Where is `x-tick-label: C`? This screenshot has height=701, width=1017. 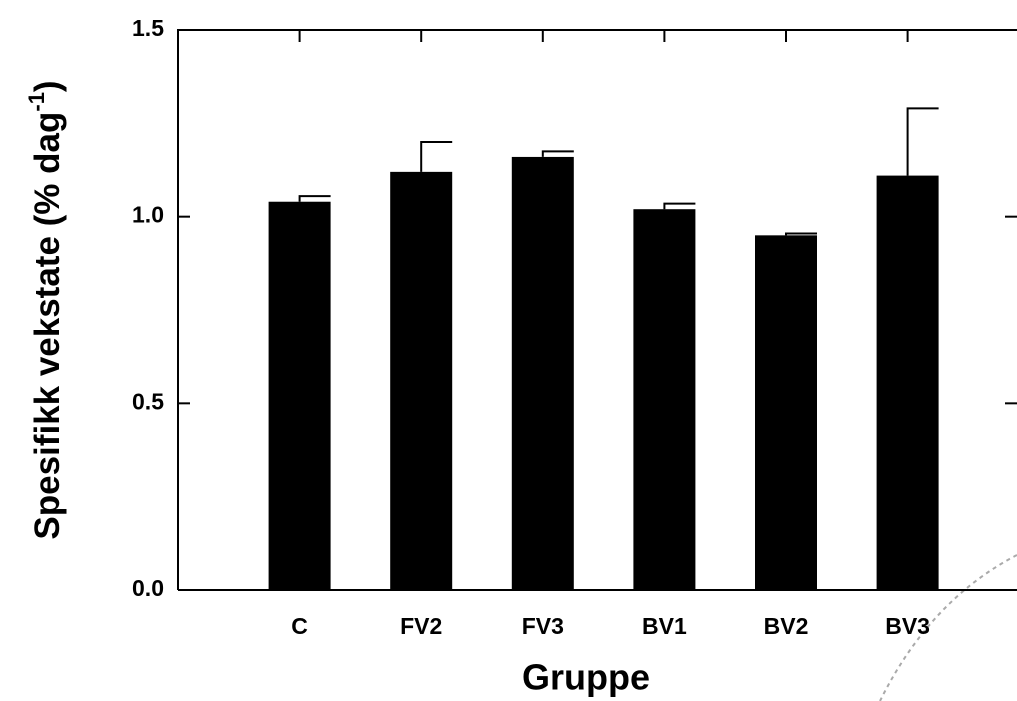 x-tick-label: C is located at coordinates (299, 626).